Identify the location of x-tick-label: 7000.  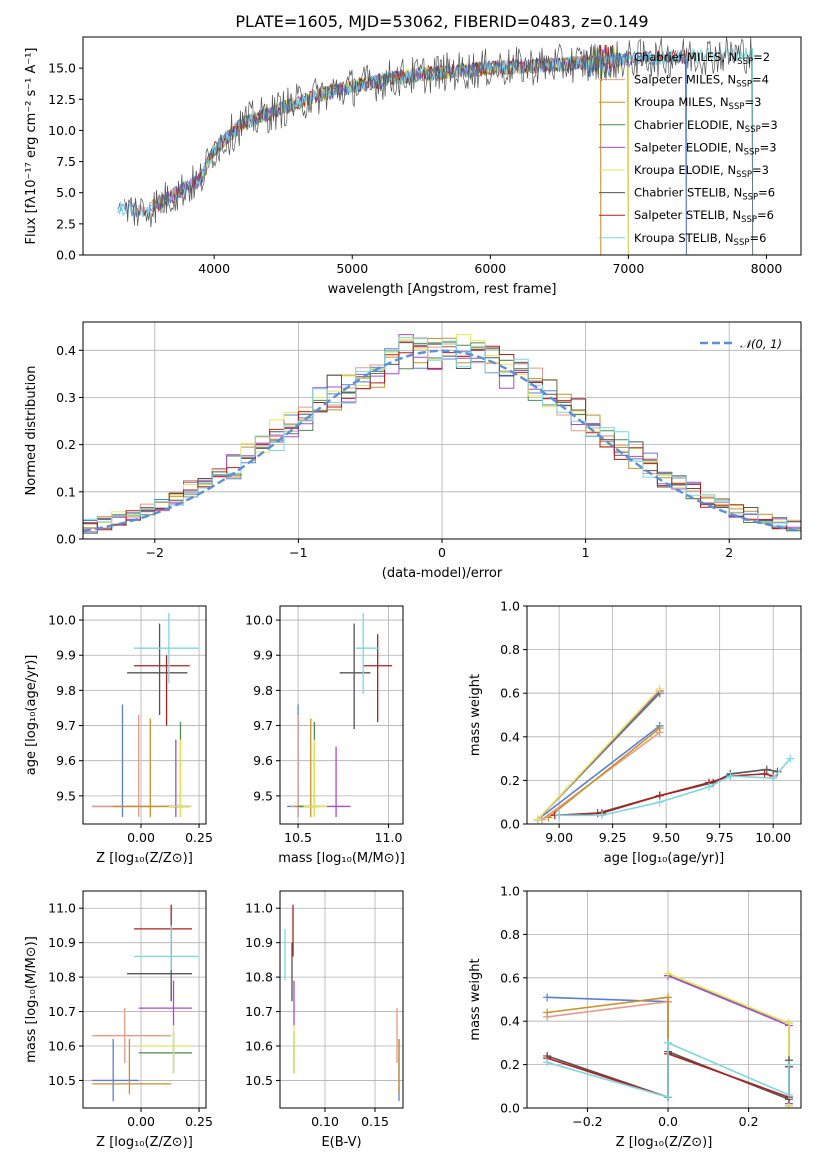
(628, 268).